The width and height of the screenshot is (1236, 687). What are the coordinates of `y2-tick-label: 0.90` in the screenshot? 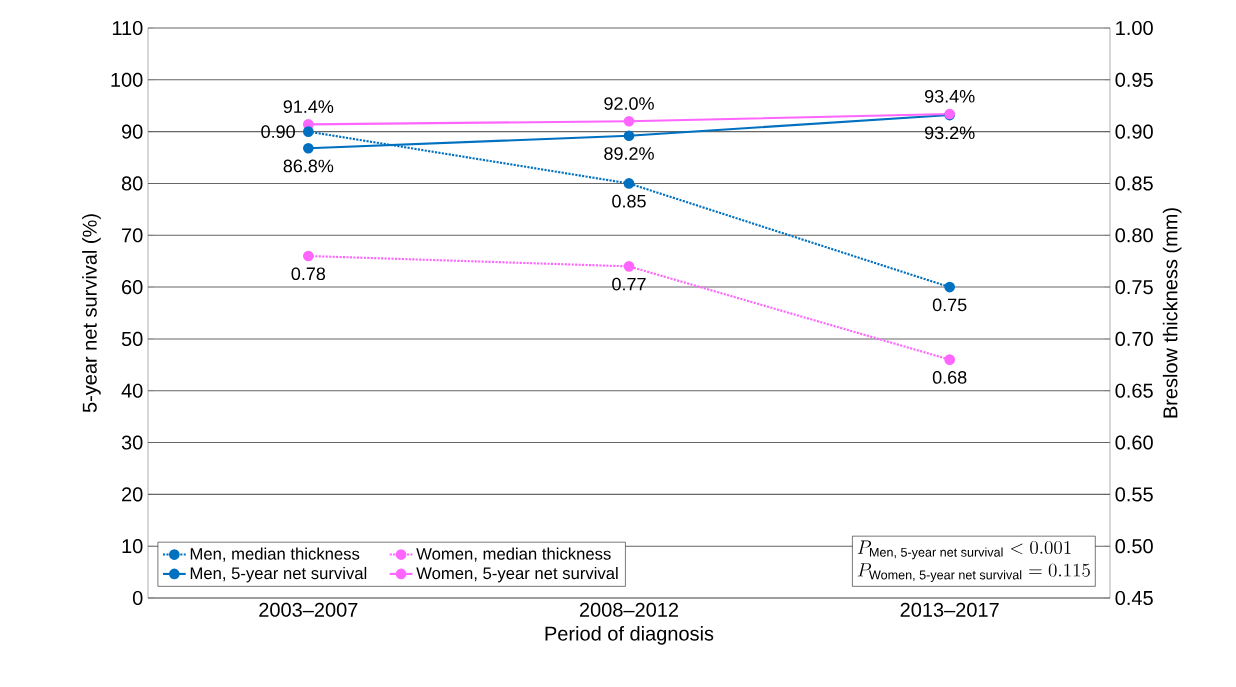 It's located at (1134, 131).